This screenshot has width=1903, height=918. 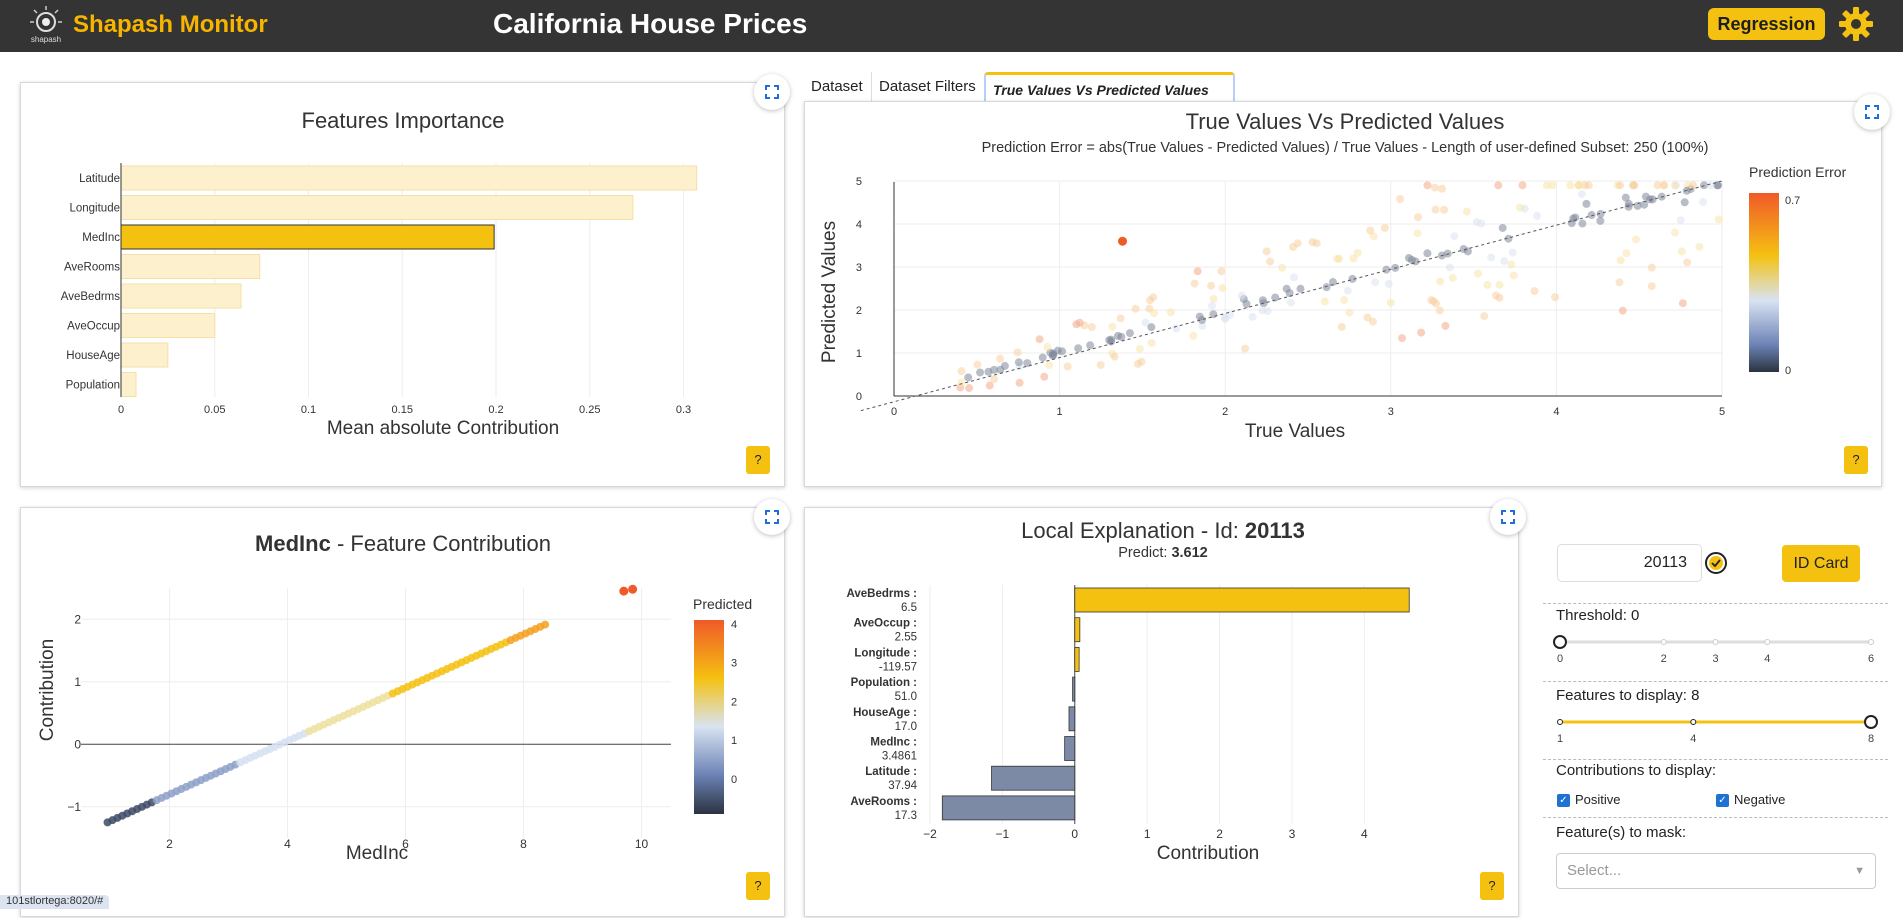 What do you see at coordinates (1716, 563) in the screenshot?
I see `refresh-icon` at bounding box center [1716, 563].